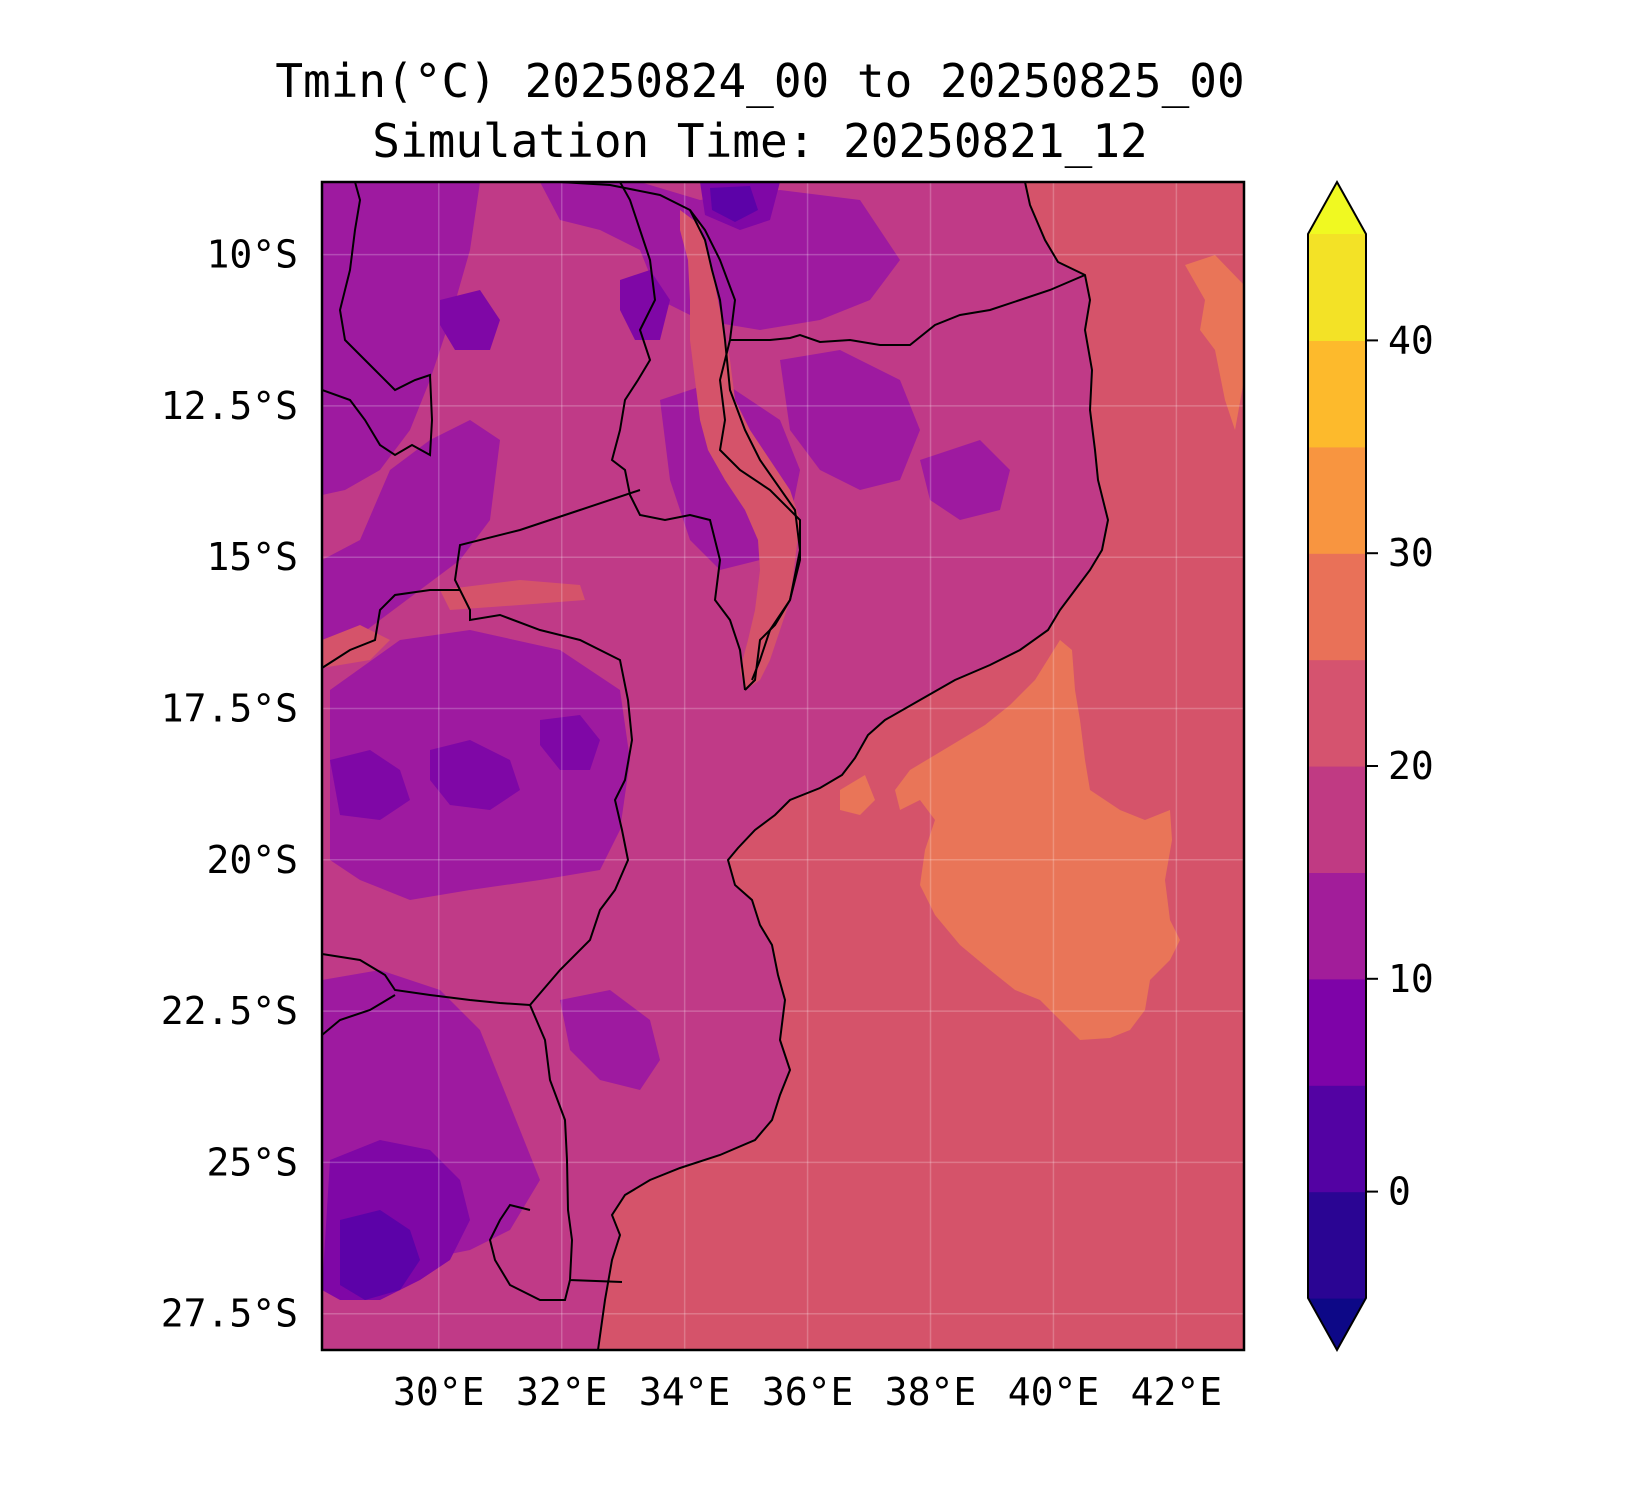 The height and width of the screenshot is (1500, 1650). I want to click on lat-tick-label: 25°S, so click(252, 1162).